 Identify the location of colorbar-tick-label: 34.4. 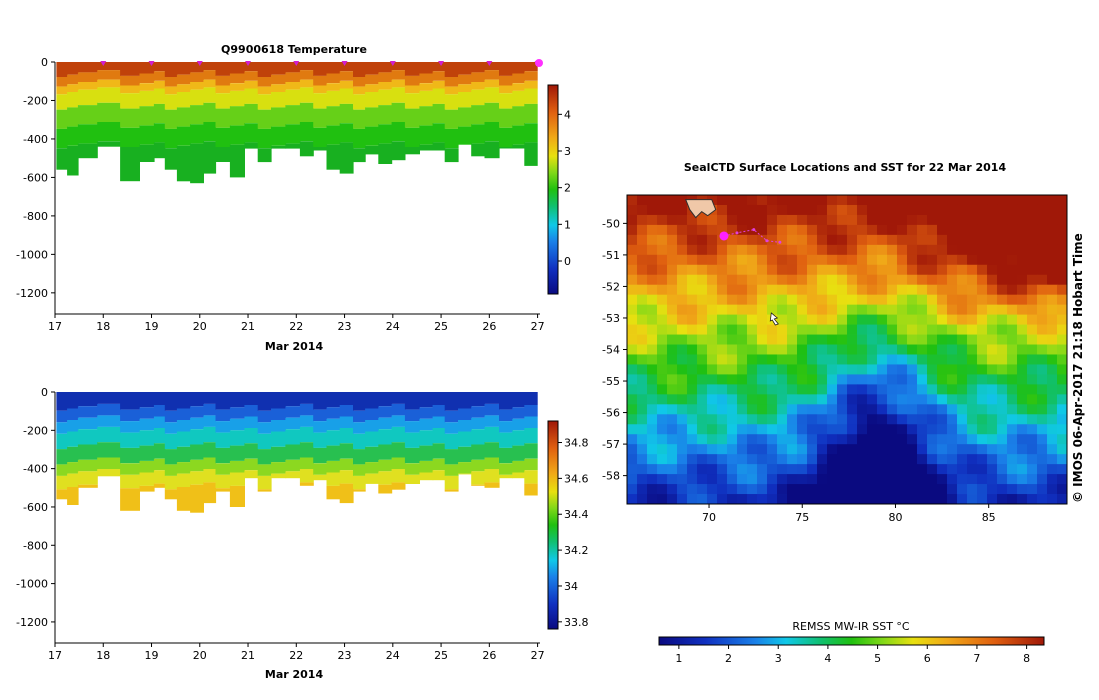
(576, 514).